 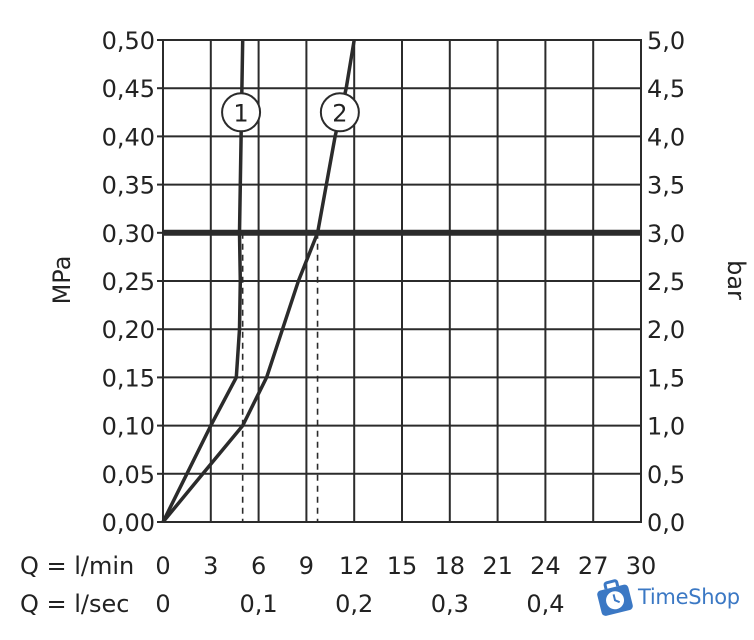 I want to click on y-left-tick-label: 0,40, so click(x=128, y=137).